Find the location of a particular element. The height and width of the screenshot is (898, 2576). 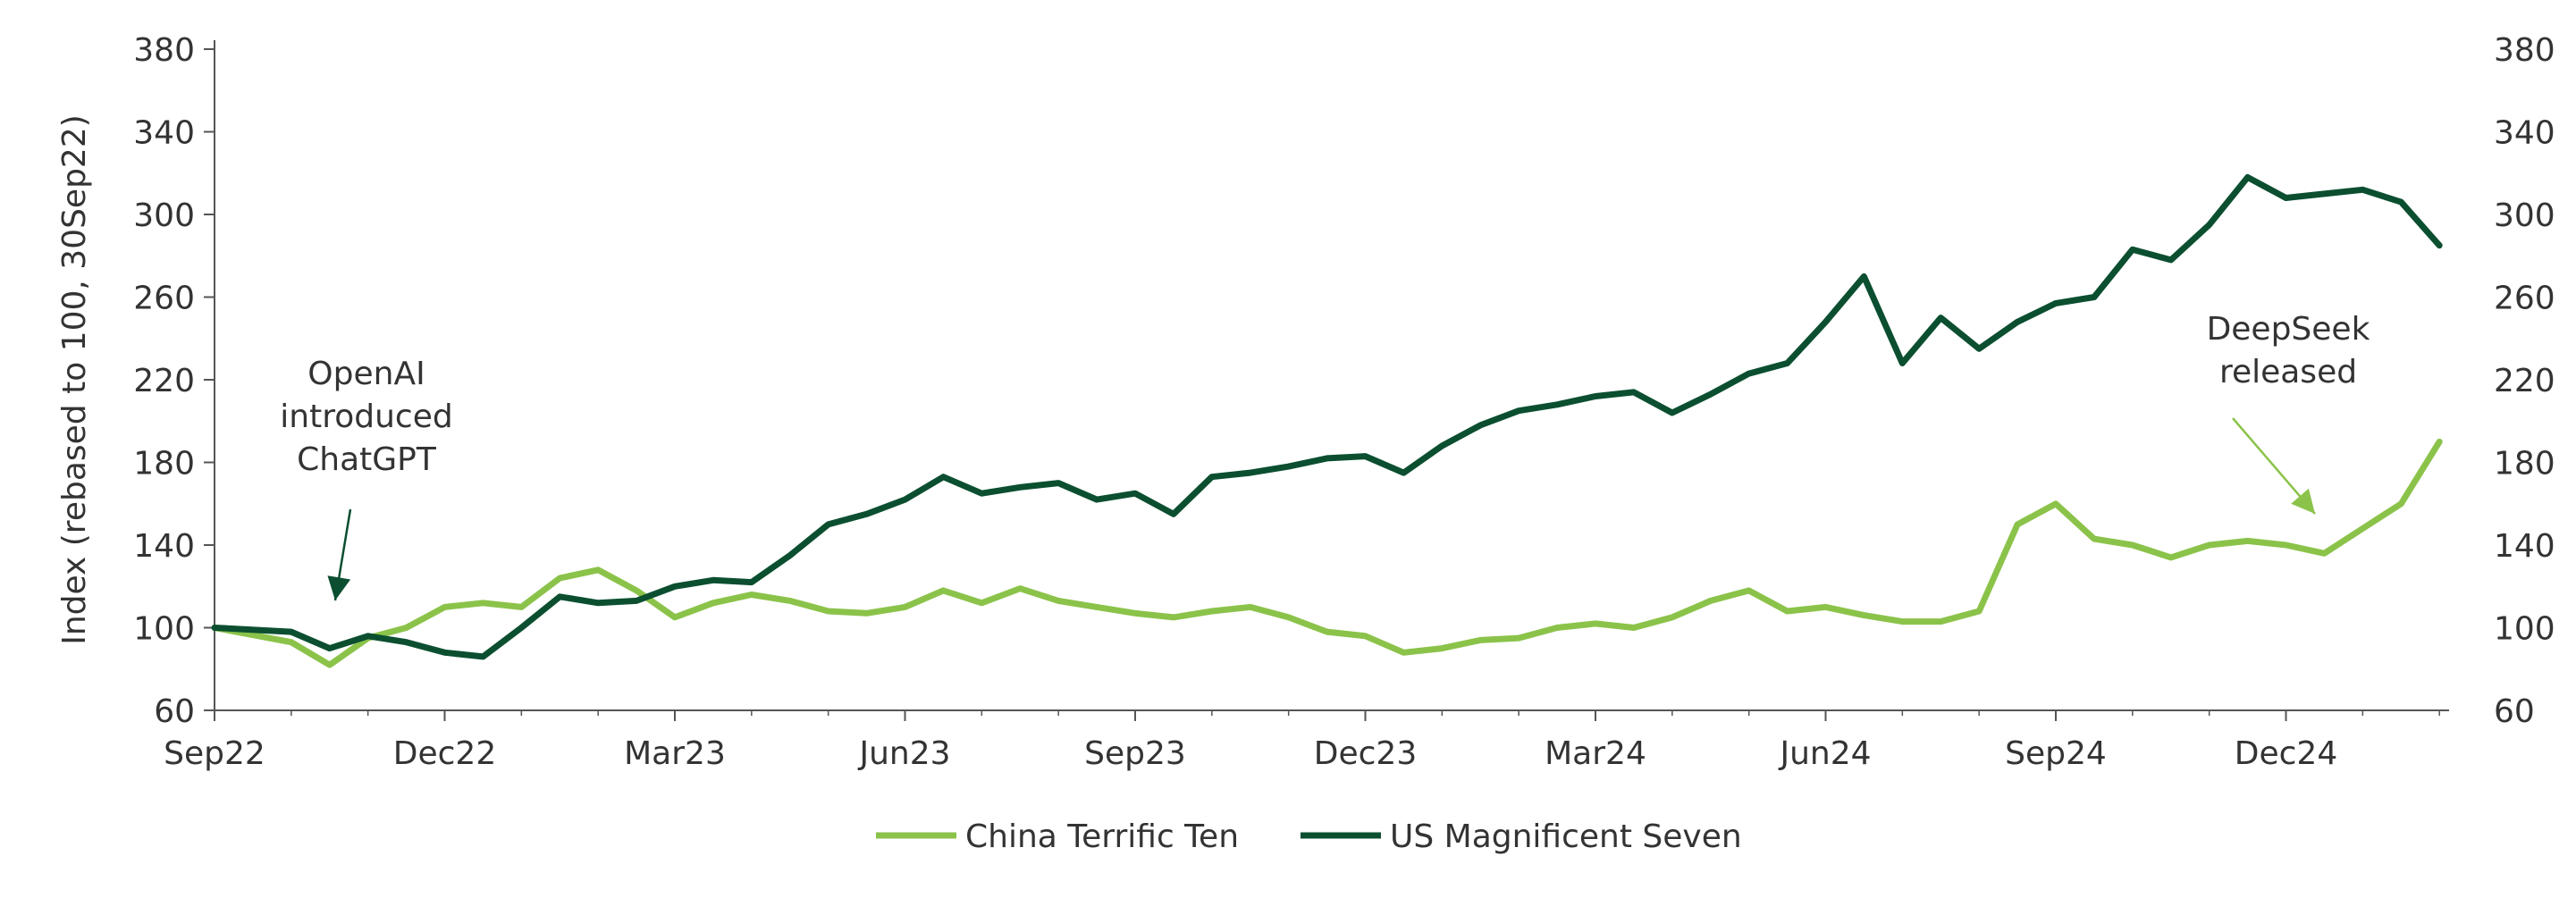

annotation-deepseek-line: DeepSeek is located at coordinates (2289, 329).